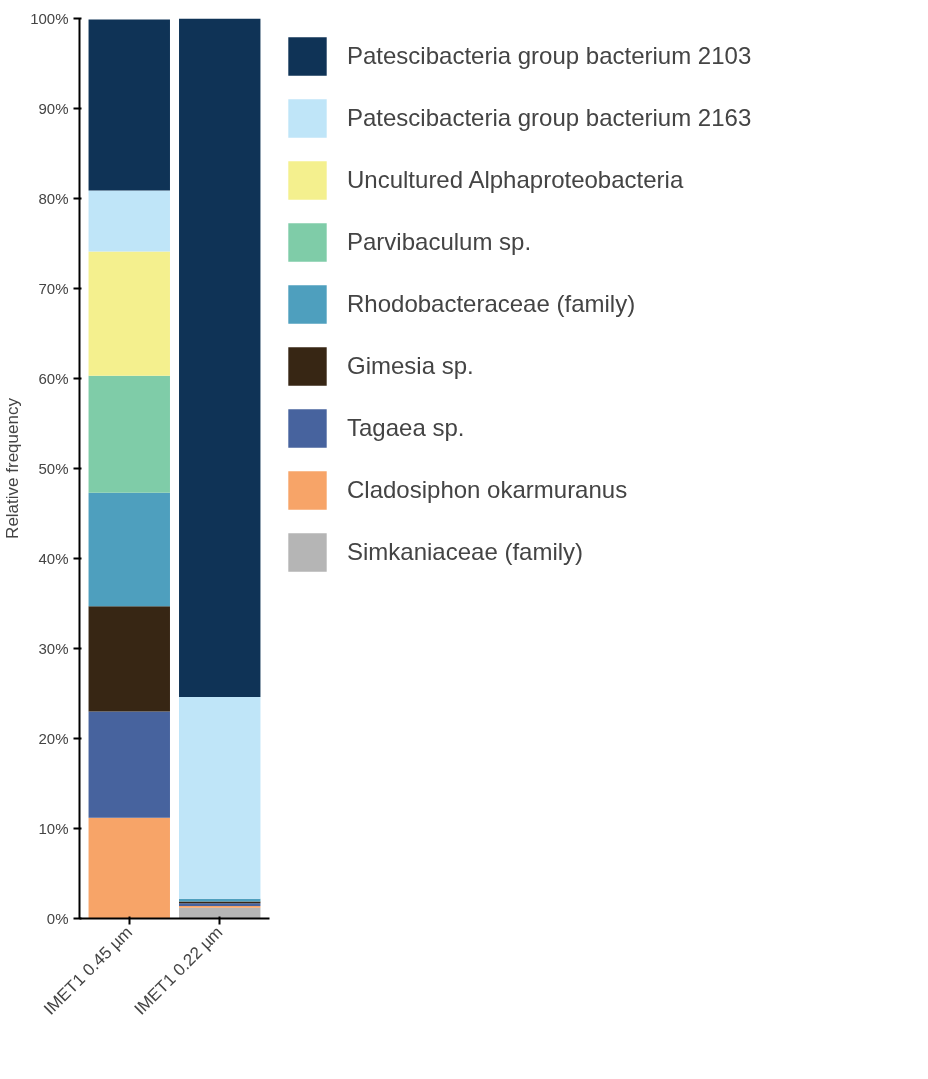  Describe the element at coordinates (53, 738) in the screenshot. I see `y-tick-label: 20%` at that location.